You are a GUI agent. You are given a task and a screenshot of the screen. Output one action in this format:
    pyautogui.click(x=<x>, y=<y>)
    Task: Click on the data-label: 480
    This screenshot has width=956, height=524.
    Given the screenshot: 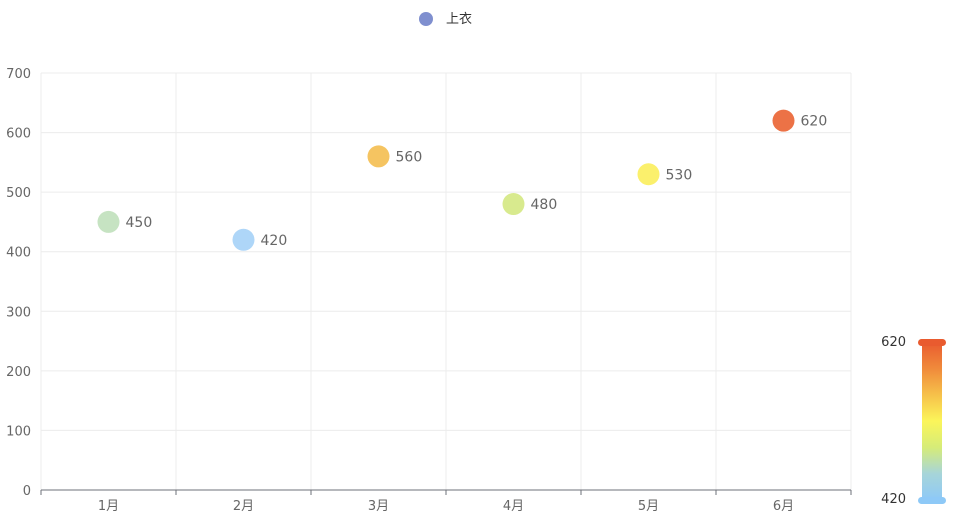 What is the action you would take?
    pyautogui.click(x=544, y=205)
    